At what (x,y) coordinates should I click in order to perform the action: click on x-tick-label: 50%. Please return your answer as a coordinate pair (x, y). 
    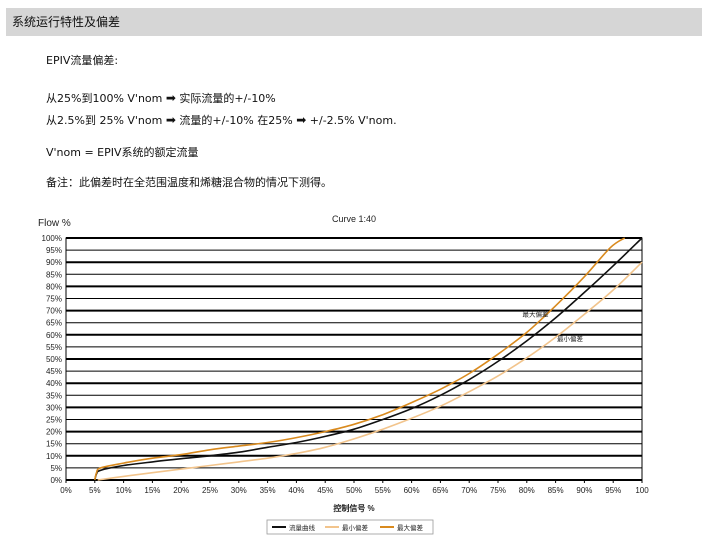
    Looking at the image, I should click on (354, 490).